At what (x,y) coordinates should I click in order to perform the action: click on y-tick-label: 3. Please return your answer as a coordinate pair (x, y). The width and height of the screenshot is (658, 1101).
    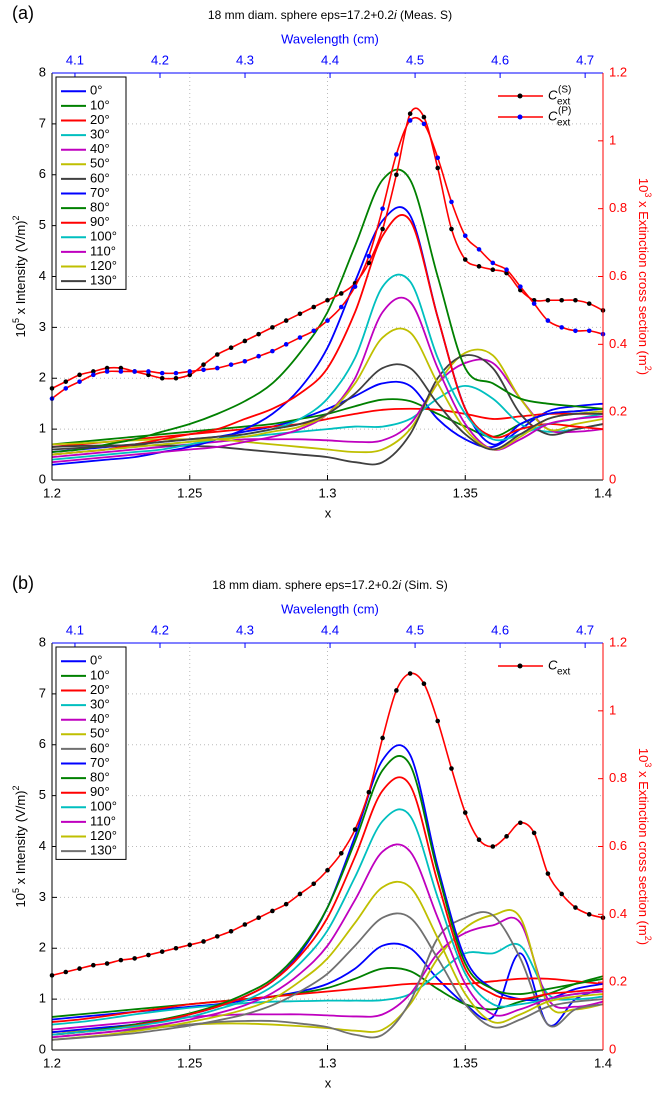
    Looking at the image, I should click on (42, 326).